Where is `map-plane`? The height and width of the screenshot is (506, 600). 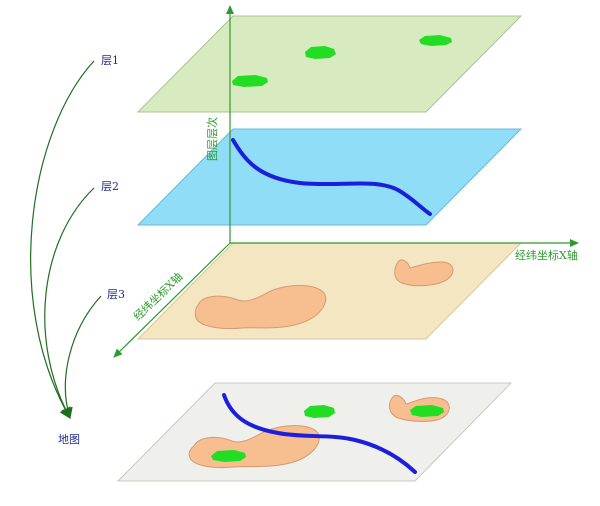 map-plane is located at coordinates (314, 432).